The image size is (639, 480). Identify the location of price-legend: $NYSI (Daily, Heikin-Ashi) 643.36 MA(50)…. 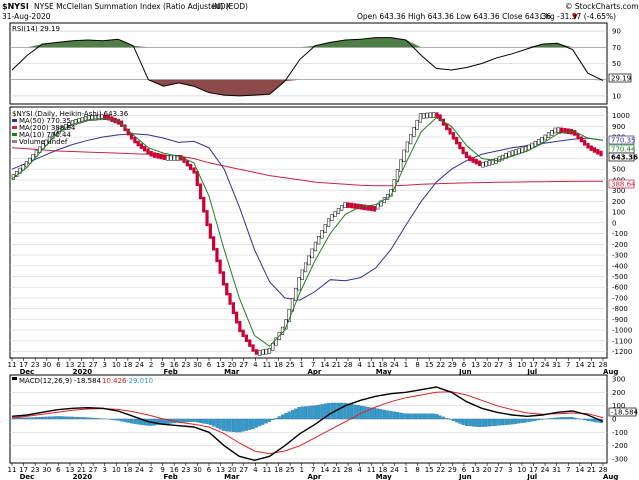
(70, 128).